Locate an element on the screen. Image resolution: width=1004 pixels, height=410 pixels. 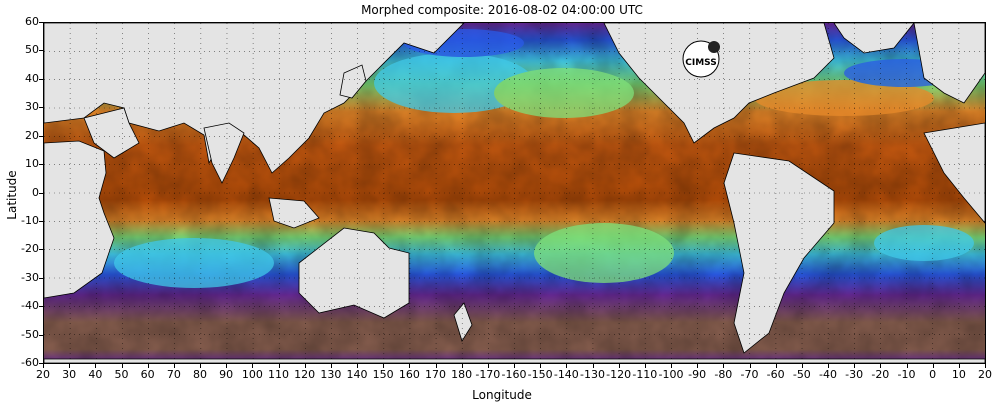
y-tick-label: -50 is located at coordinates (30, 334).